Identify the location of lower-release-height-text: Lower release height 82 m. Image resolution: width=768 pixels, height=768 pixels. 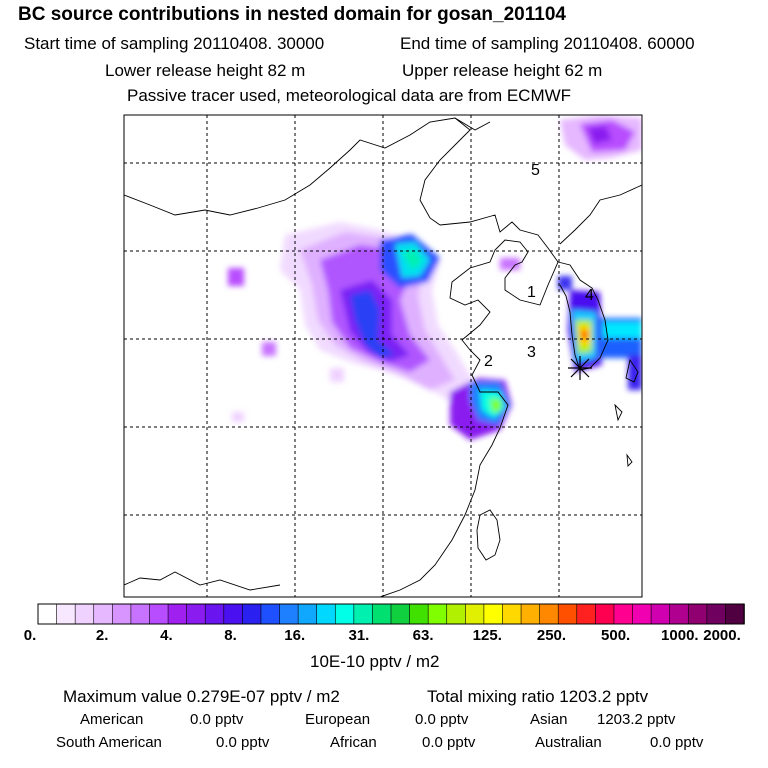
(205, 70).